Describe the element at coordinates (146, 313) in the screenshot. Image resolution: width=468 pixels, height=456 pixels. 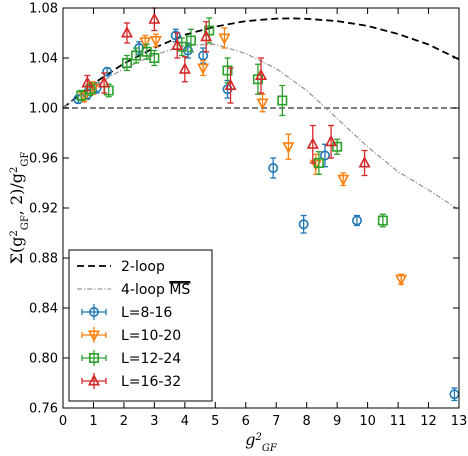
I see `legend-label: L=8-16` at that location.